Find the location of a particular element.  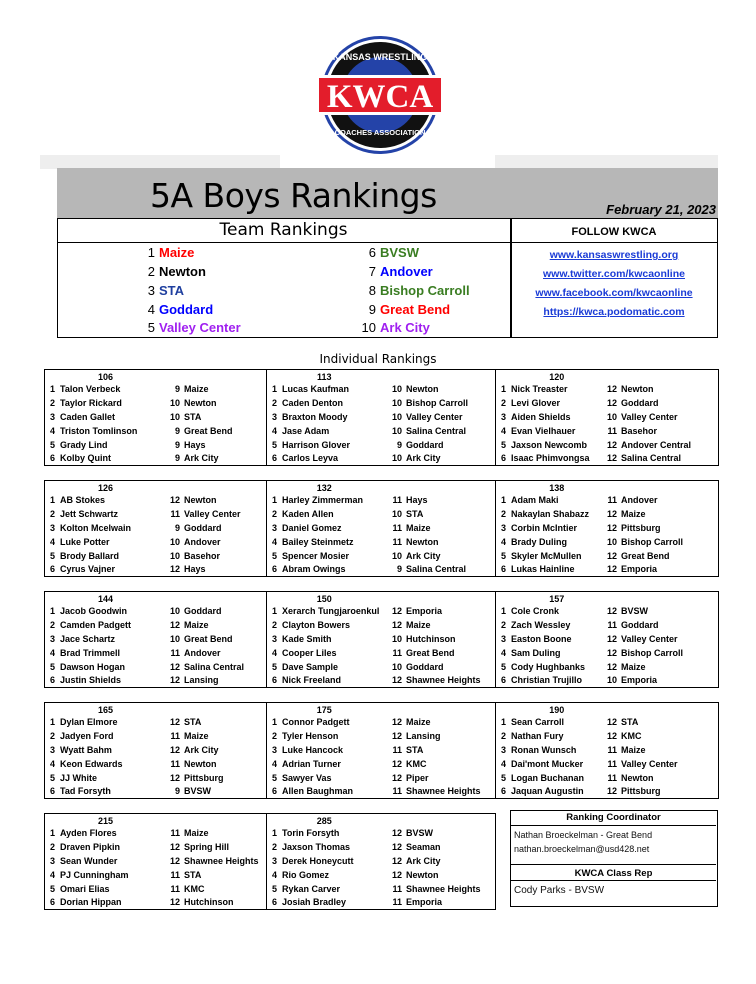

team-rank-item: 9 Great Bend is located at coordinates (404, 309).